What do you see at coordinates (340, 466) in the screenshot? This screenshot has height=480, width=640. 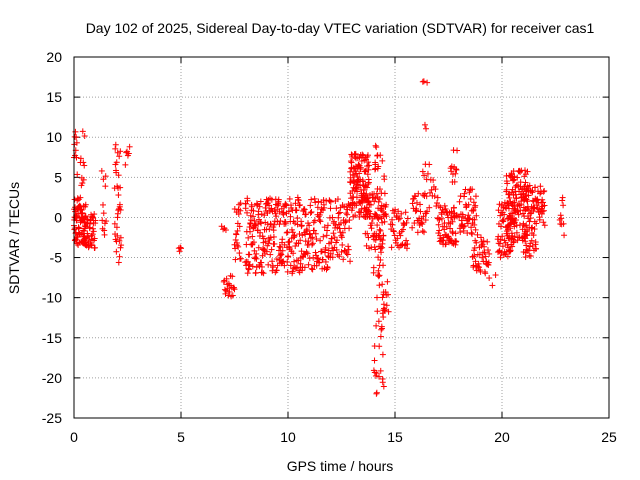 I see `x-axis-title: GPS time / hours` at bounding box center [340, 466].